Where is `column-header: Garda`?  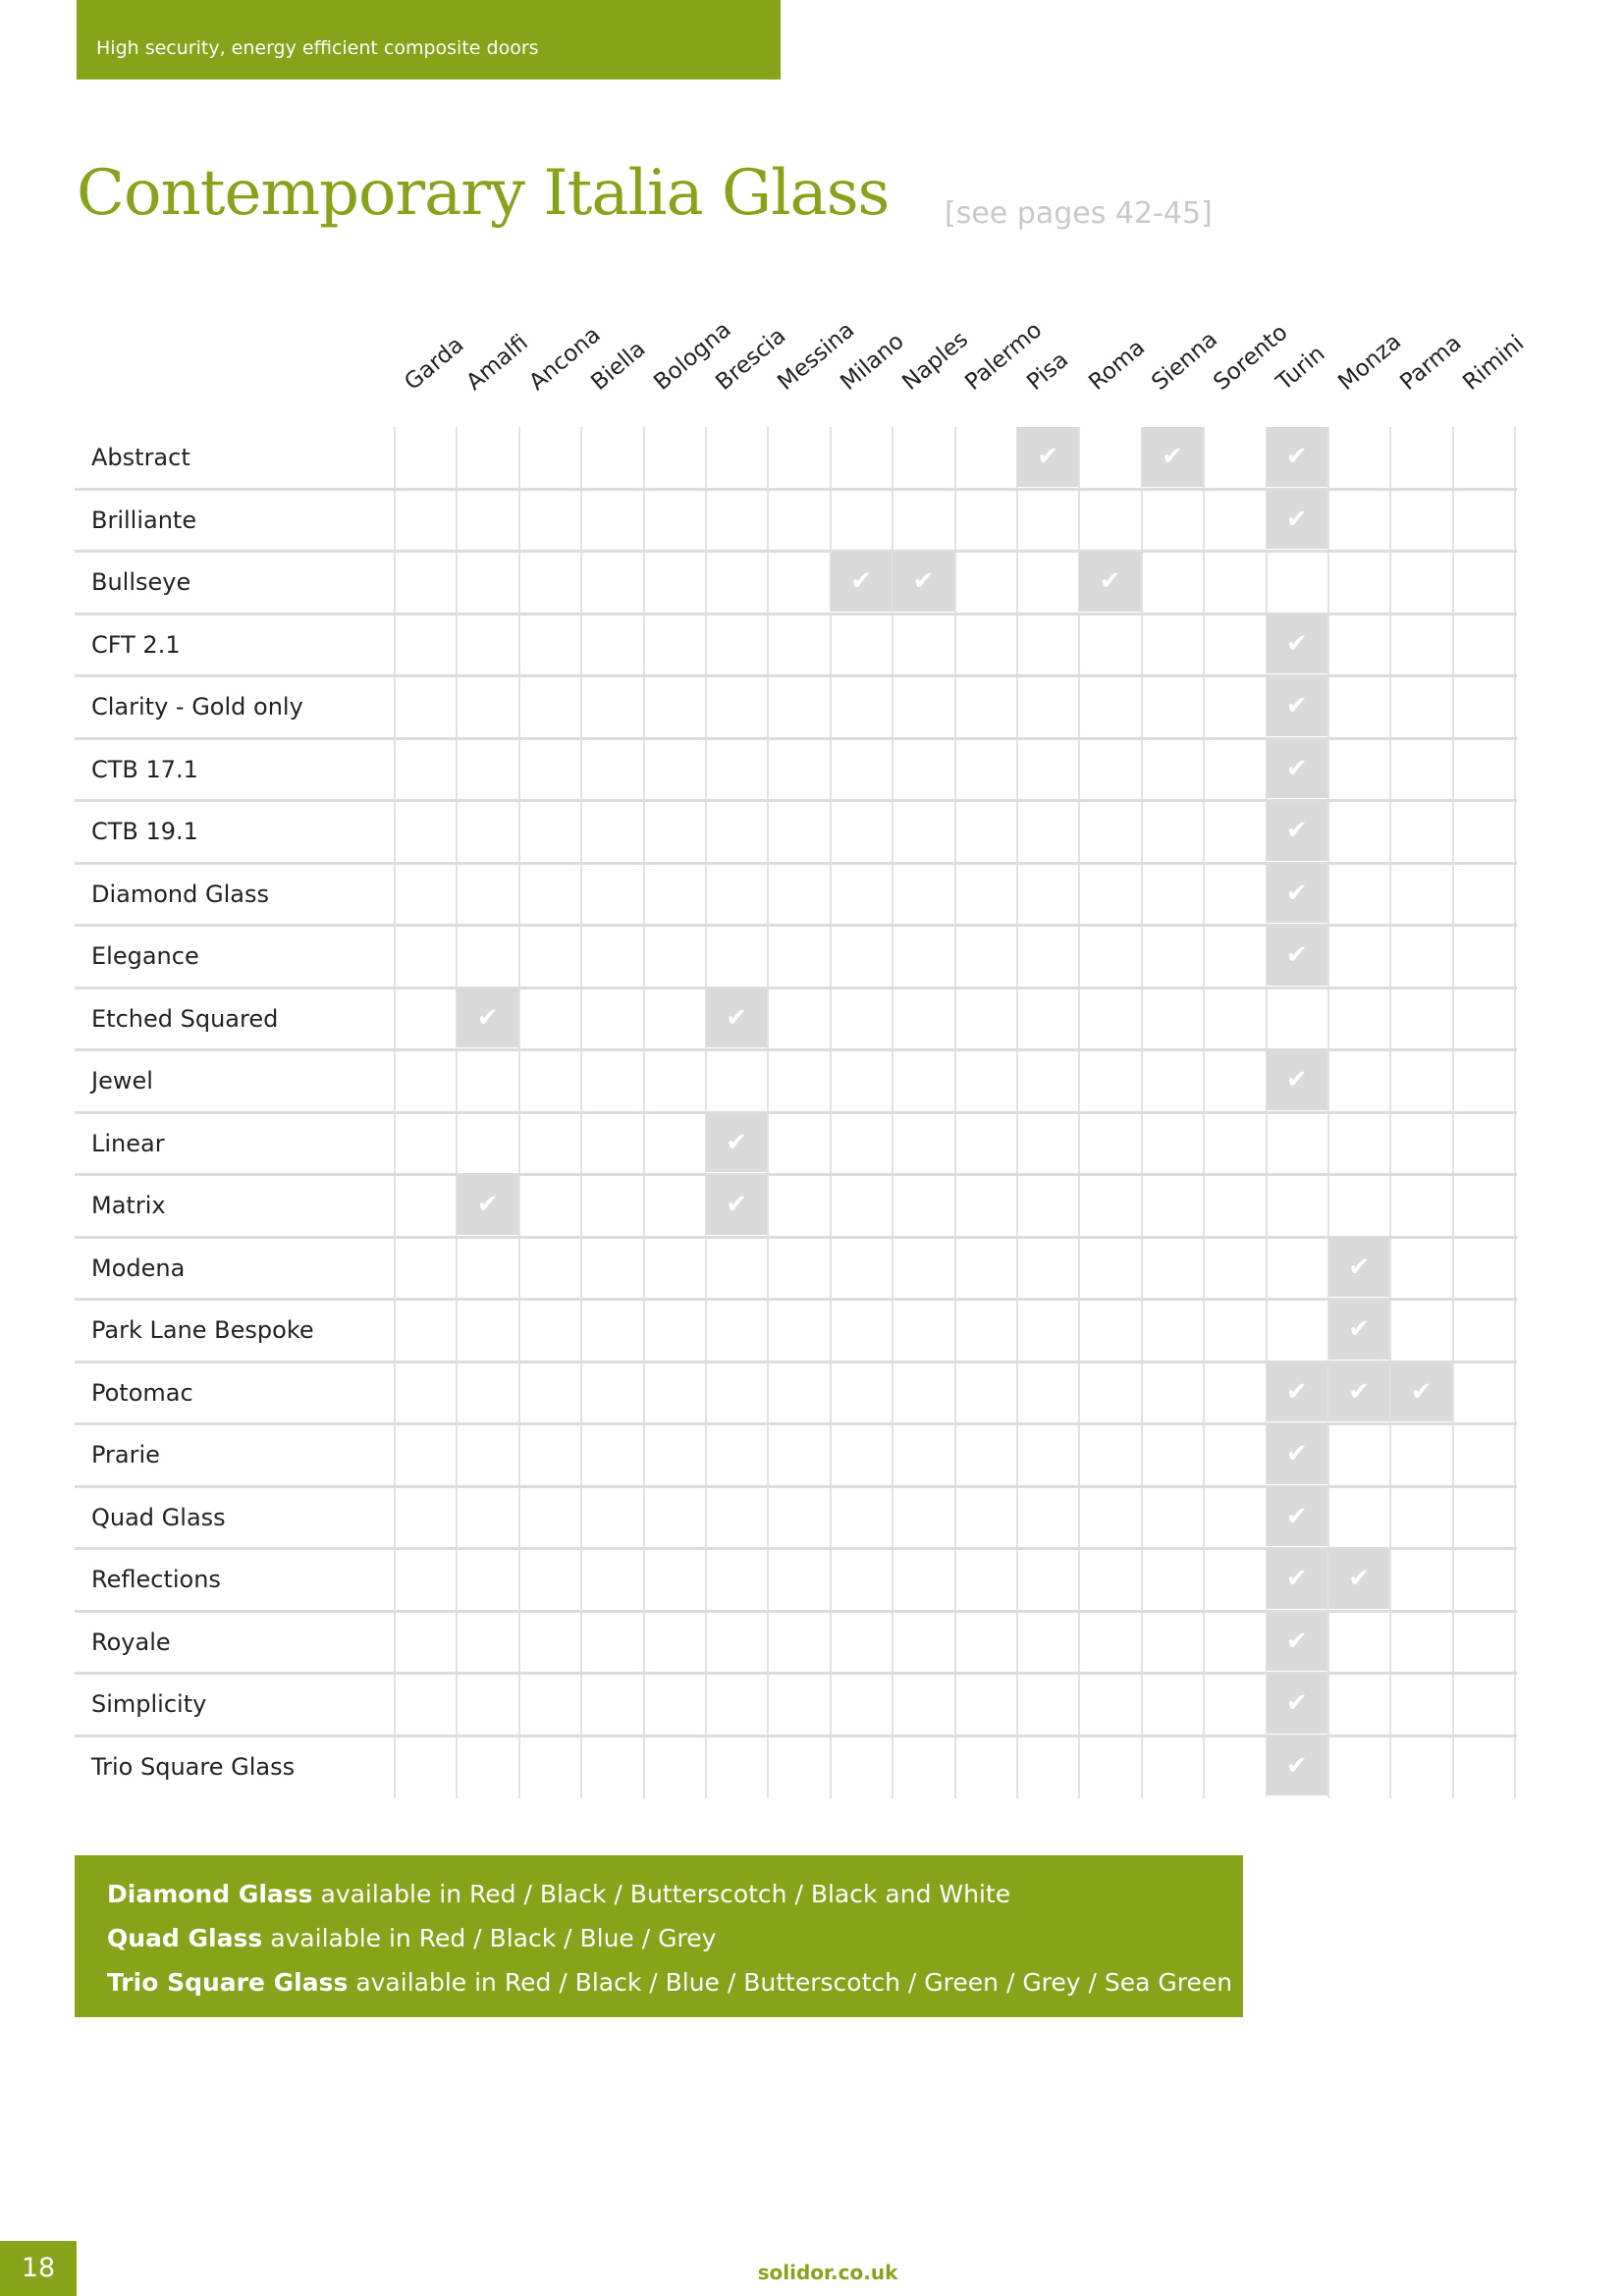
column-header: Garda is located at coordinates (434, 364).